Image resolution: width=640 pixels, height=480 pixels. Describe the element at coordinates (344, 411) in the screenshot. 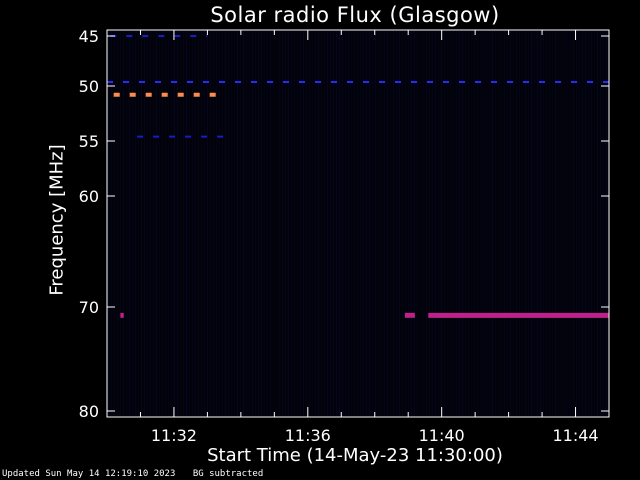

I see `y-tick: 80` at that location.